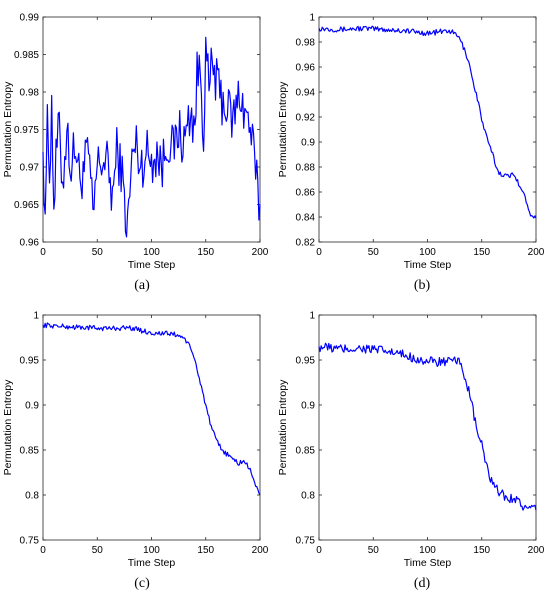 This screenshot has width=550, height=597. What do you see at coordinates (306, 243) in the screenshot?
I see `y-tick-label: 0.82` at bounding box center [306, 243].